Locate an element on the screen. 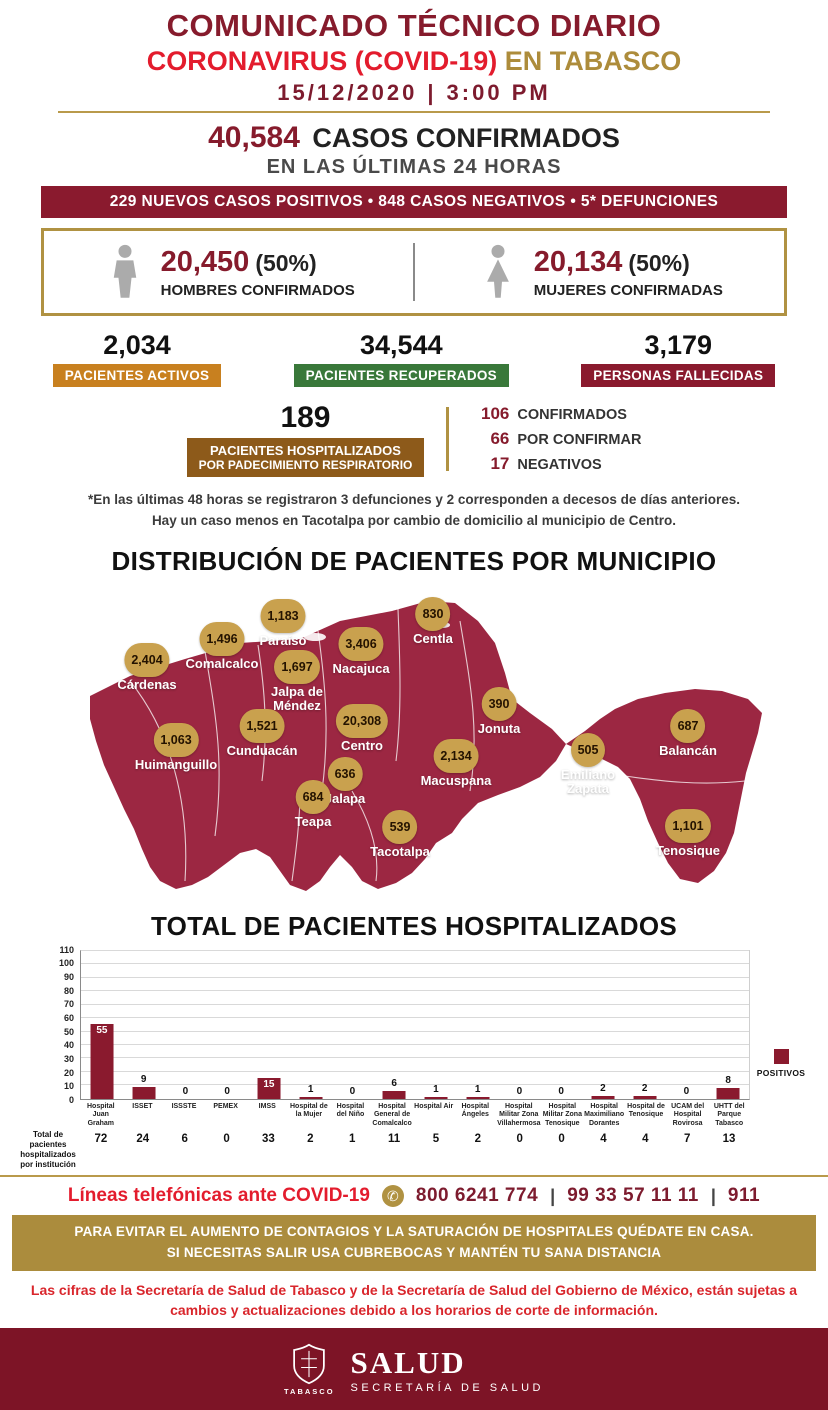 The height and width of the screenshot is (1410, 828). case-count-badge: 1,063 is located at coordinates (176, 739).